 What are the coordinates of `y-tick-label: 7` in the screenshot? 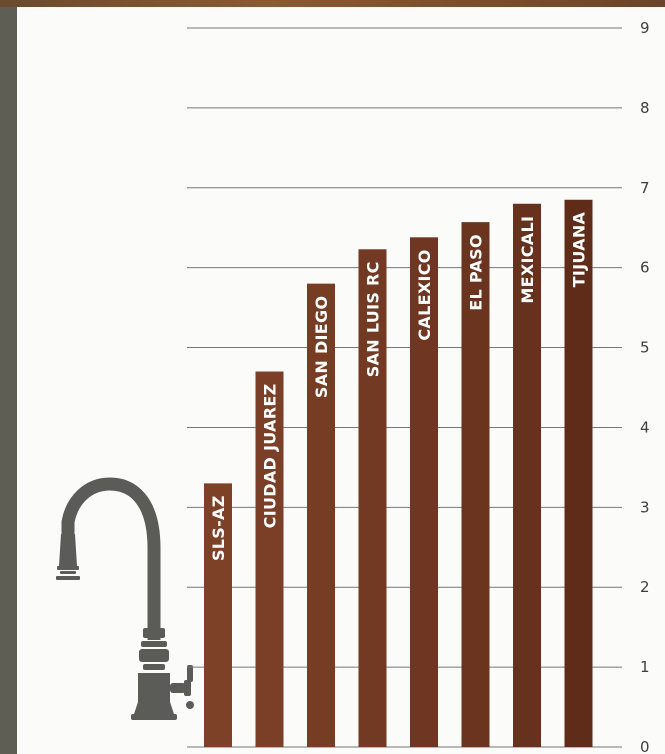 It's located at (645, 188).